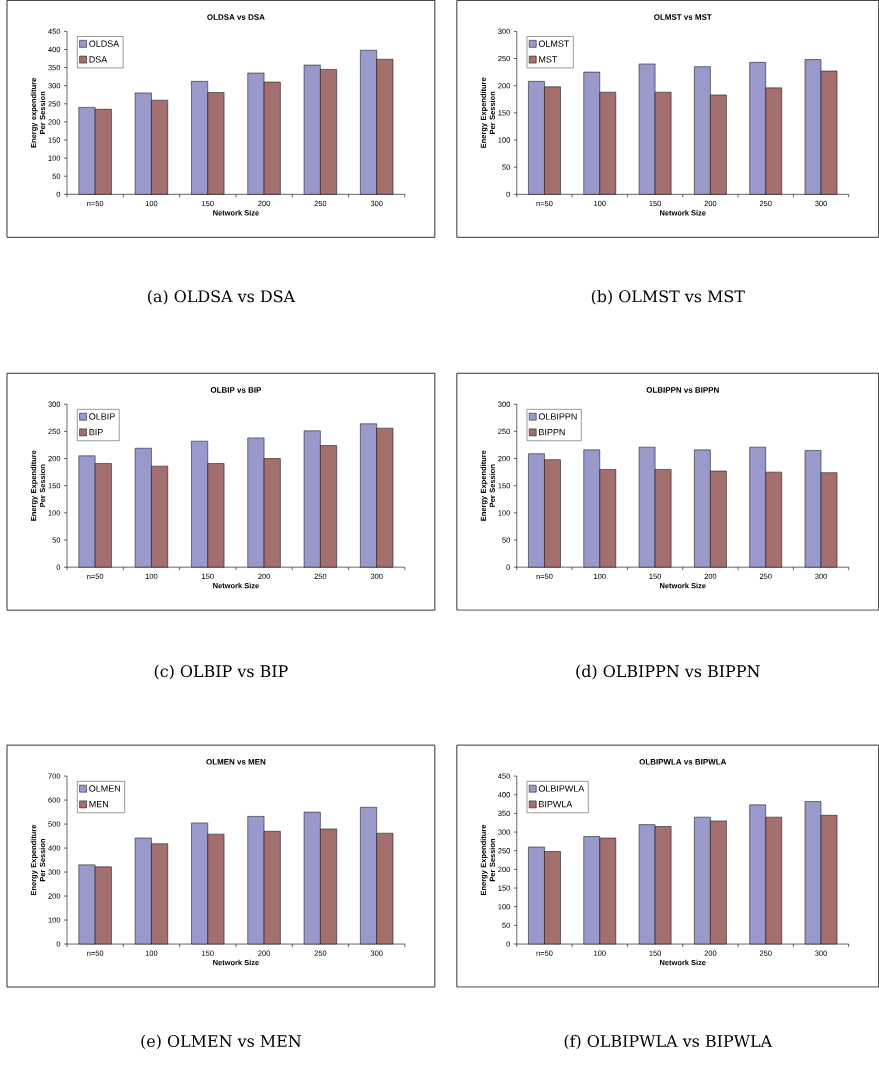 This screenshot has height=1065, width=879. Describe the element at coordinates (554, 43) in the screenshot. I see `legend-label: OLMST` at that location.